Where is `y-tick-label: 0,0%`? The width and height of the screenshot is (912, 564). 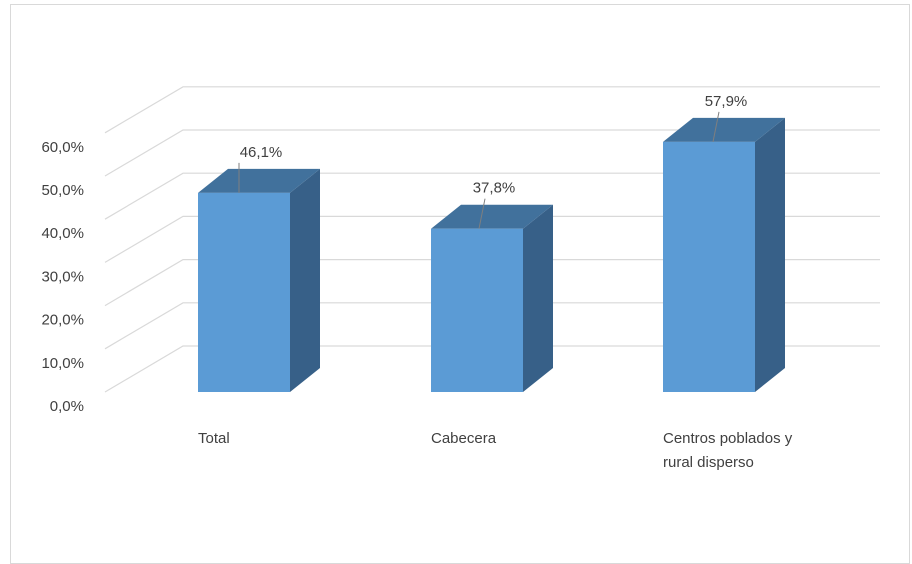
y-tick-label: 0,0% is located at coordinates (67, 406).